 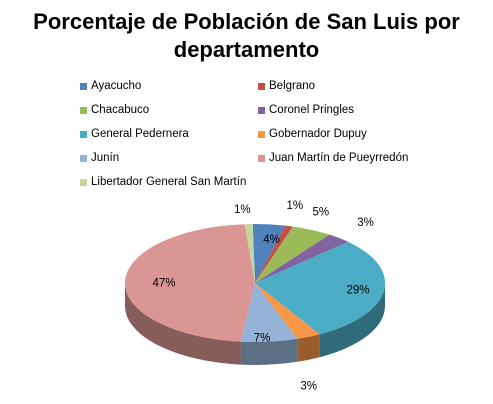 I want to click on data-label-general-pedernera: 29%, so click(x=357, y=291).